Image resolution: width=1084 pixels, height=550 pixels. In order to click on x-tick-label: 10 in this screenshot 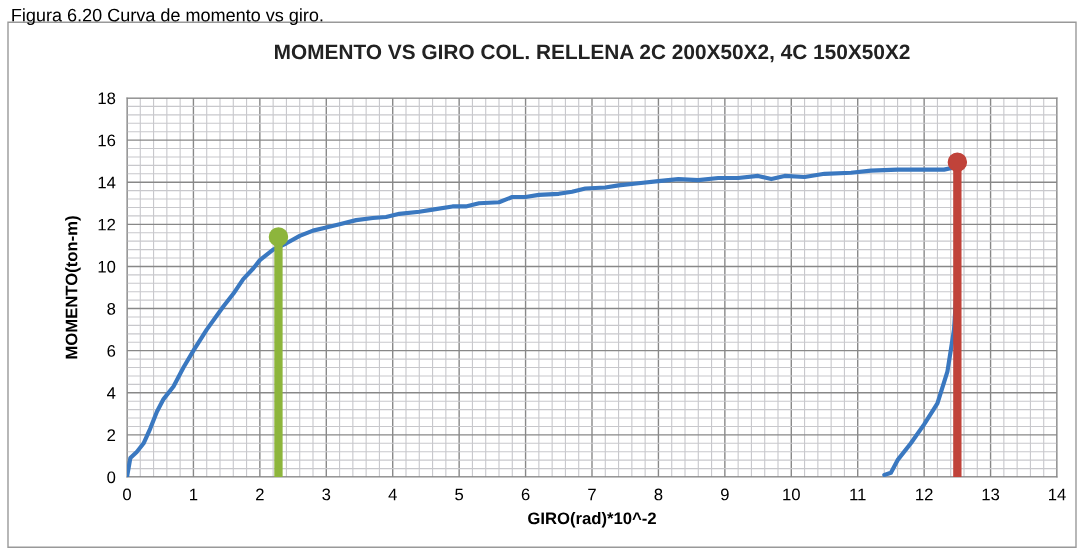, I will do `click(791, 494)`.